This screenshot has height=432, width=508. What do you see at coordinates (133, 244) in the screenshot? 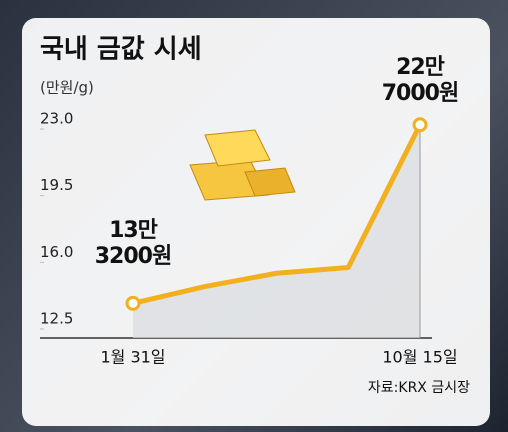
I see `value-label: 13만 3200원` at bounding box center [133, 244].